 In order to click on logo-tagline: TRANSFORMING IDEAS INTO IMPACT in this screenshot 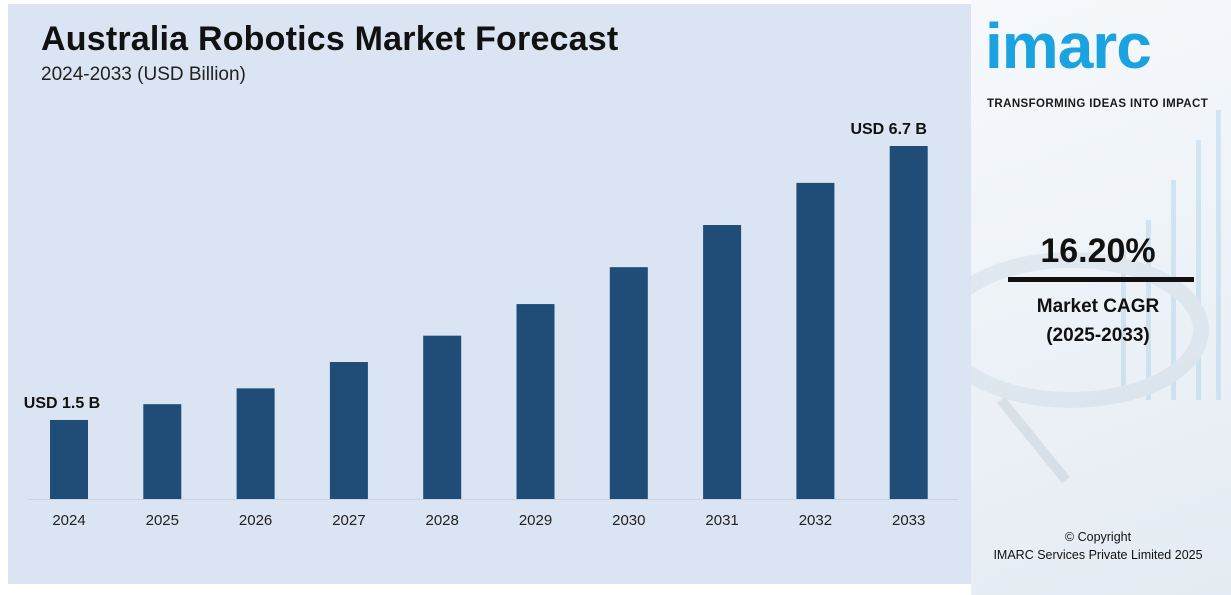, I will do `click(1098, 104)`.